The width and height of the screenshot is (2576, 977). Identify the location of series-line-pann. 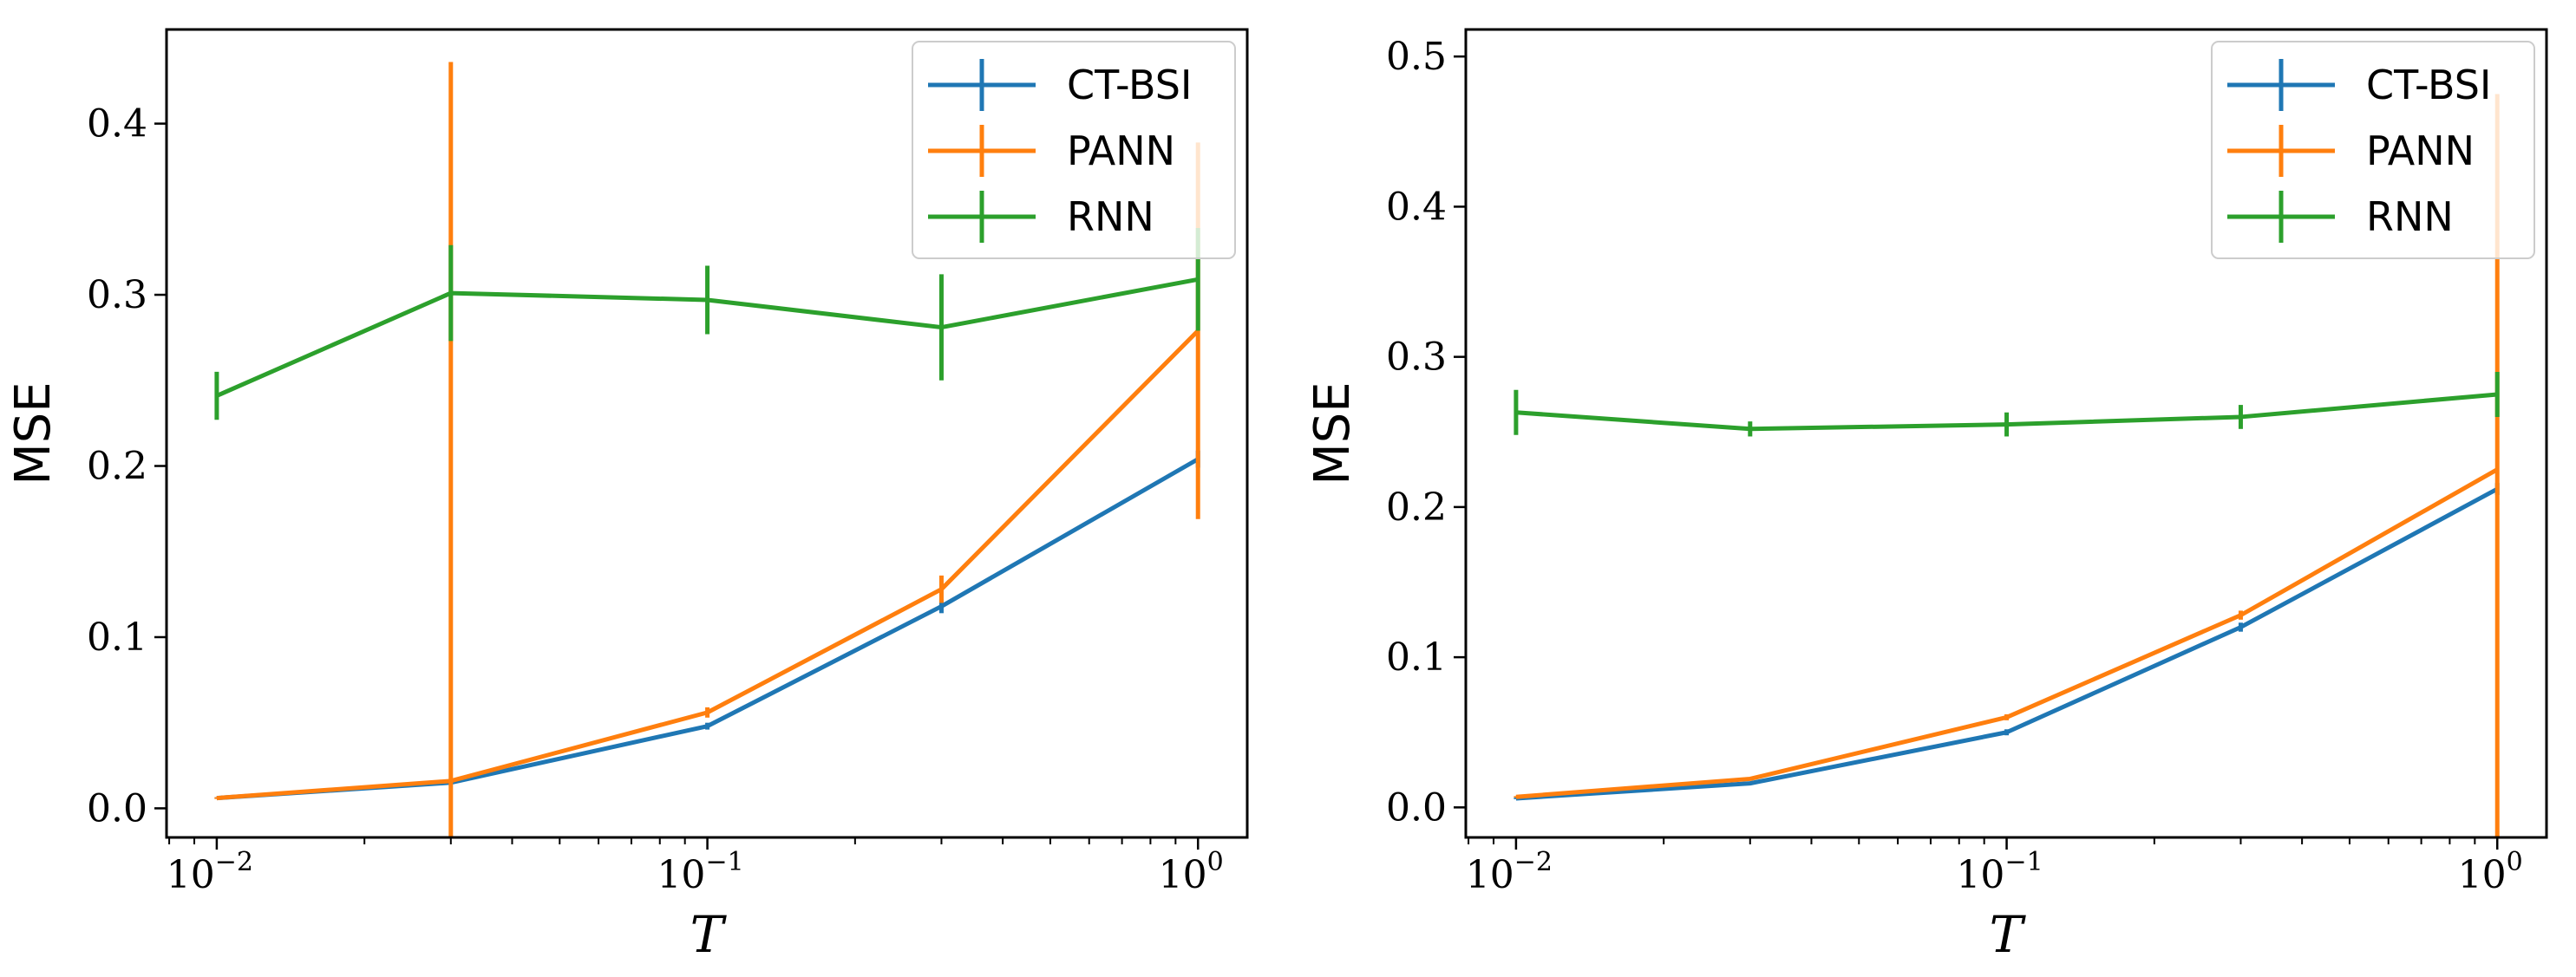
(2007, 633).